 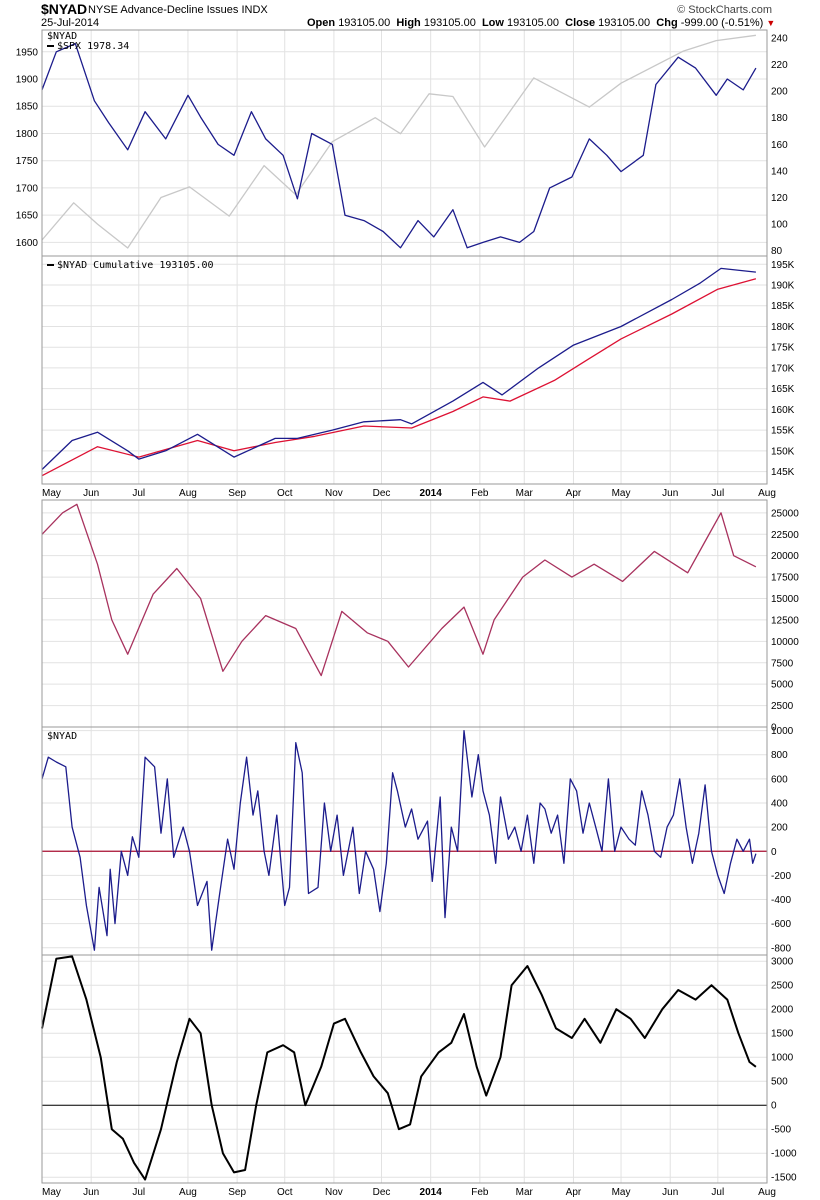 I want to click on right-axis-tick-label: -1000, so click(x=784, y=1154).